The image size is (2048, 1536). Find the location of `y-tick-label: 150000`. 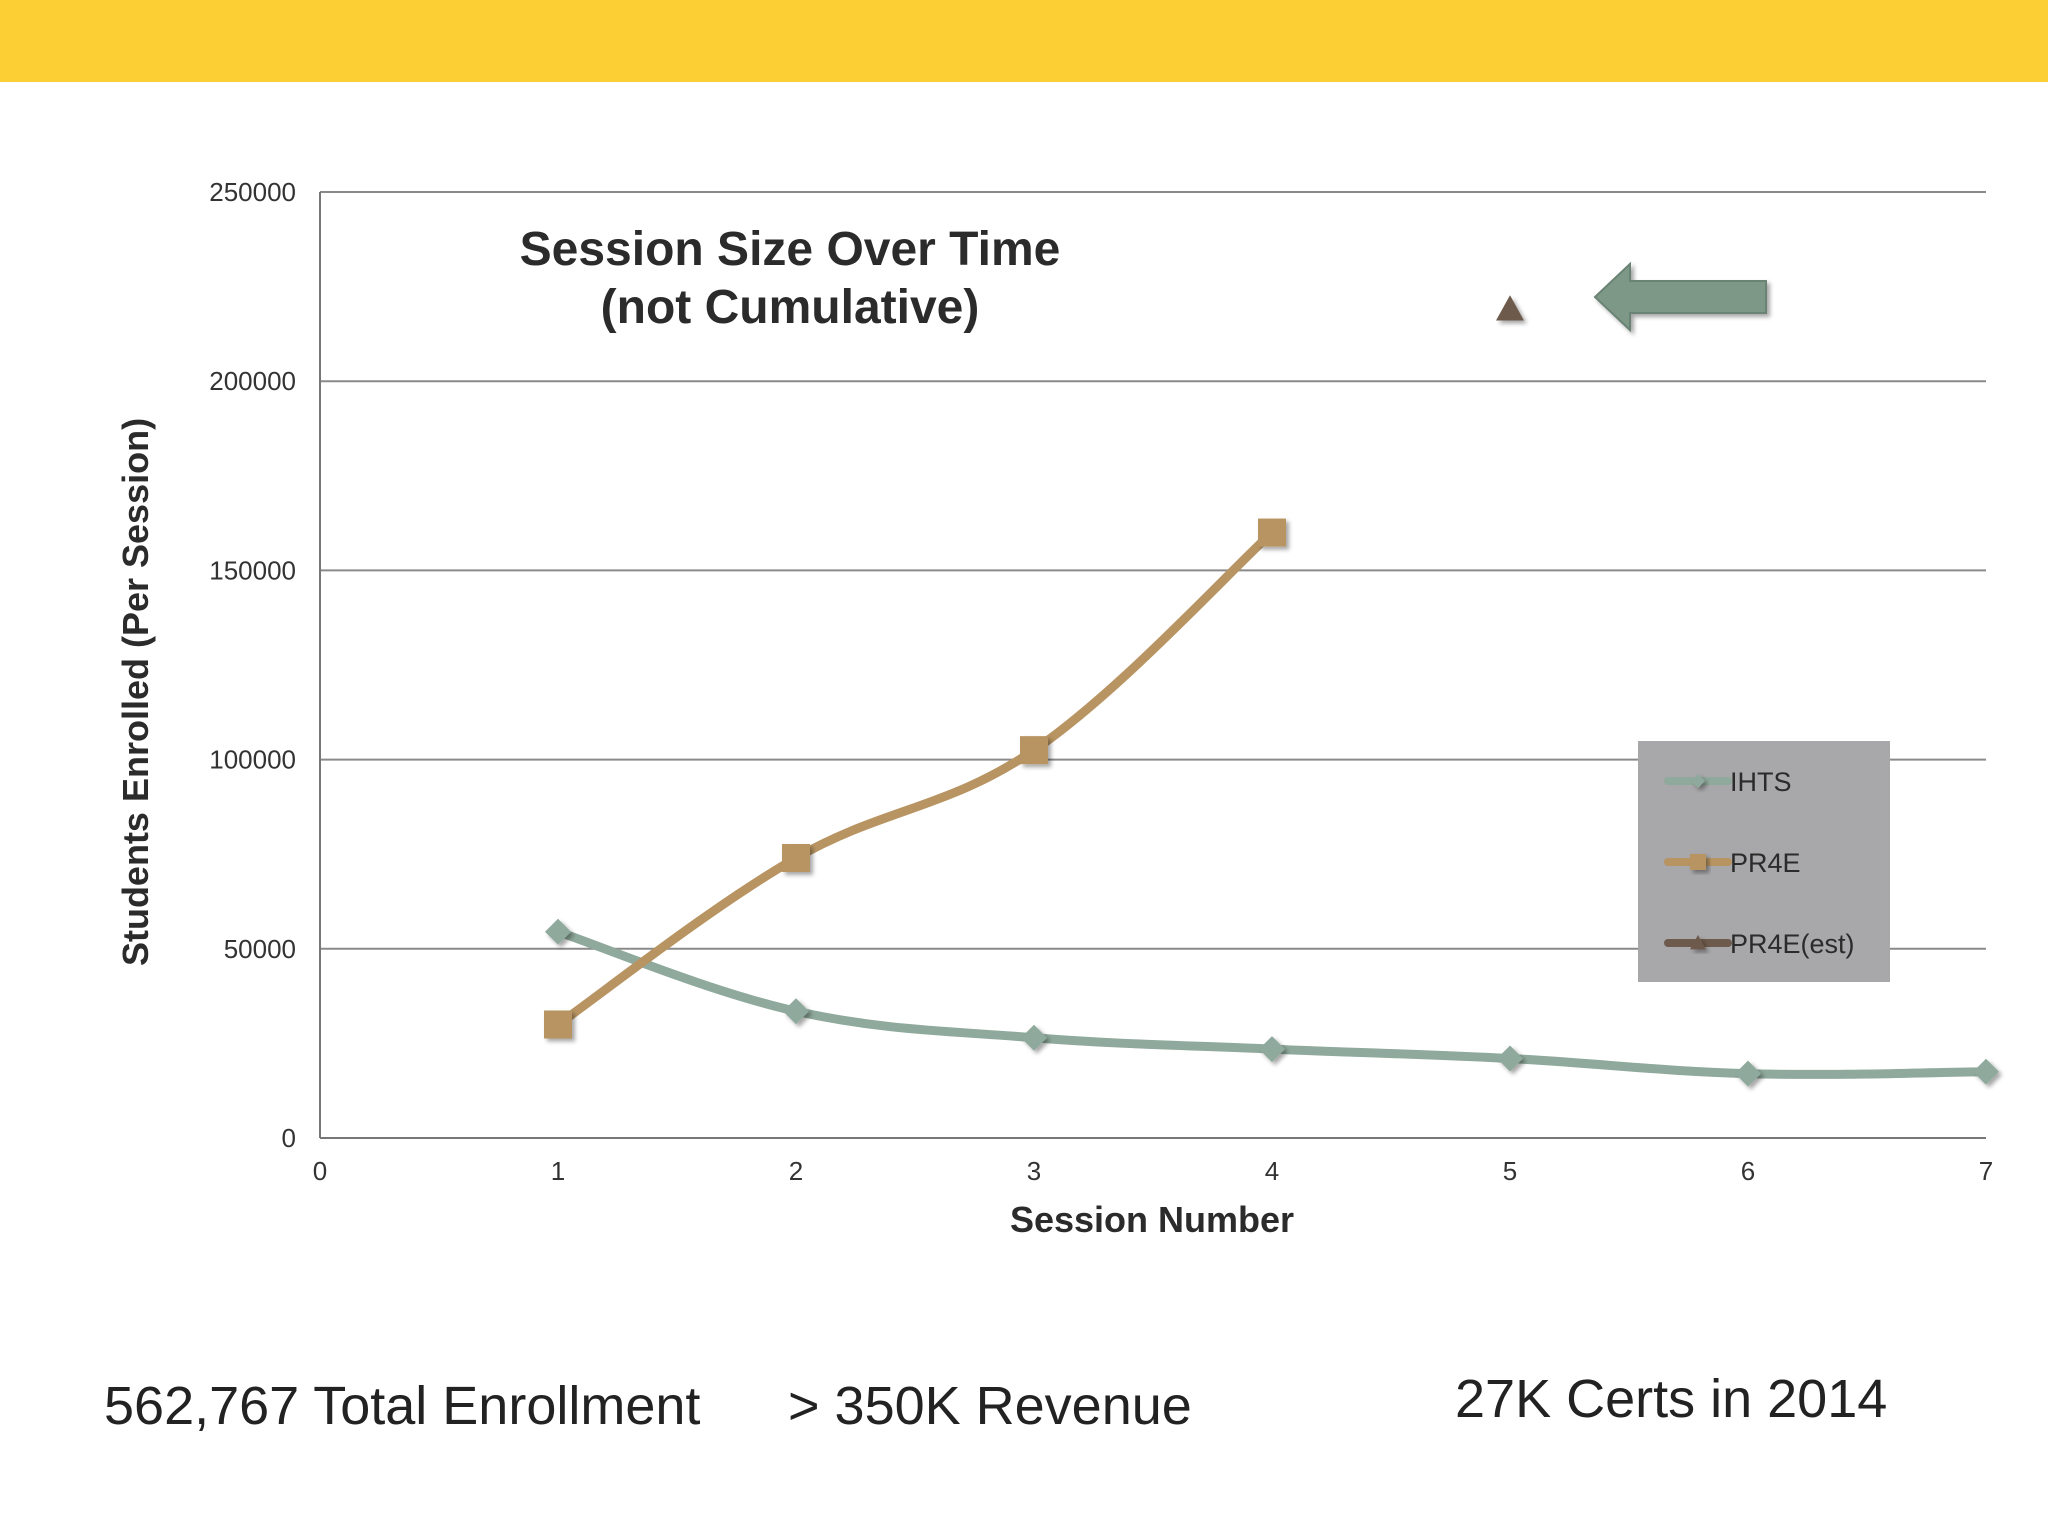

y-tick-label: 150000 is located at coordinates (252, 570).